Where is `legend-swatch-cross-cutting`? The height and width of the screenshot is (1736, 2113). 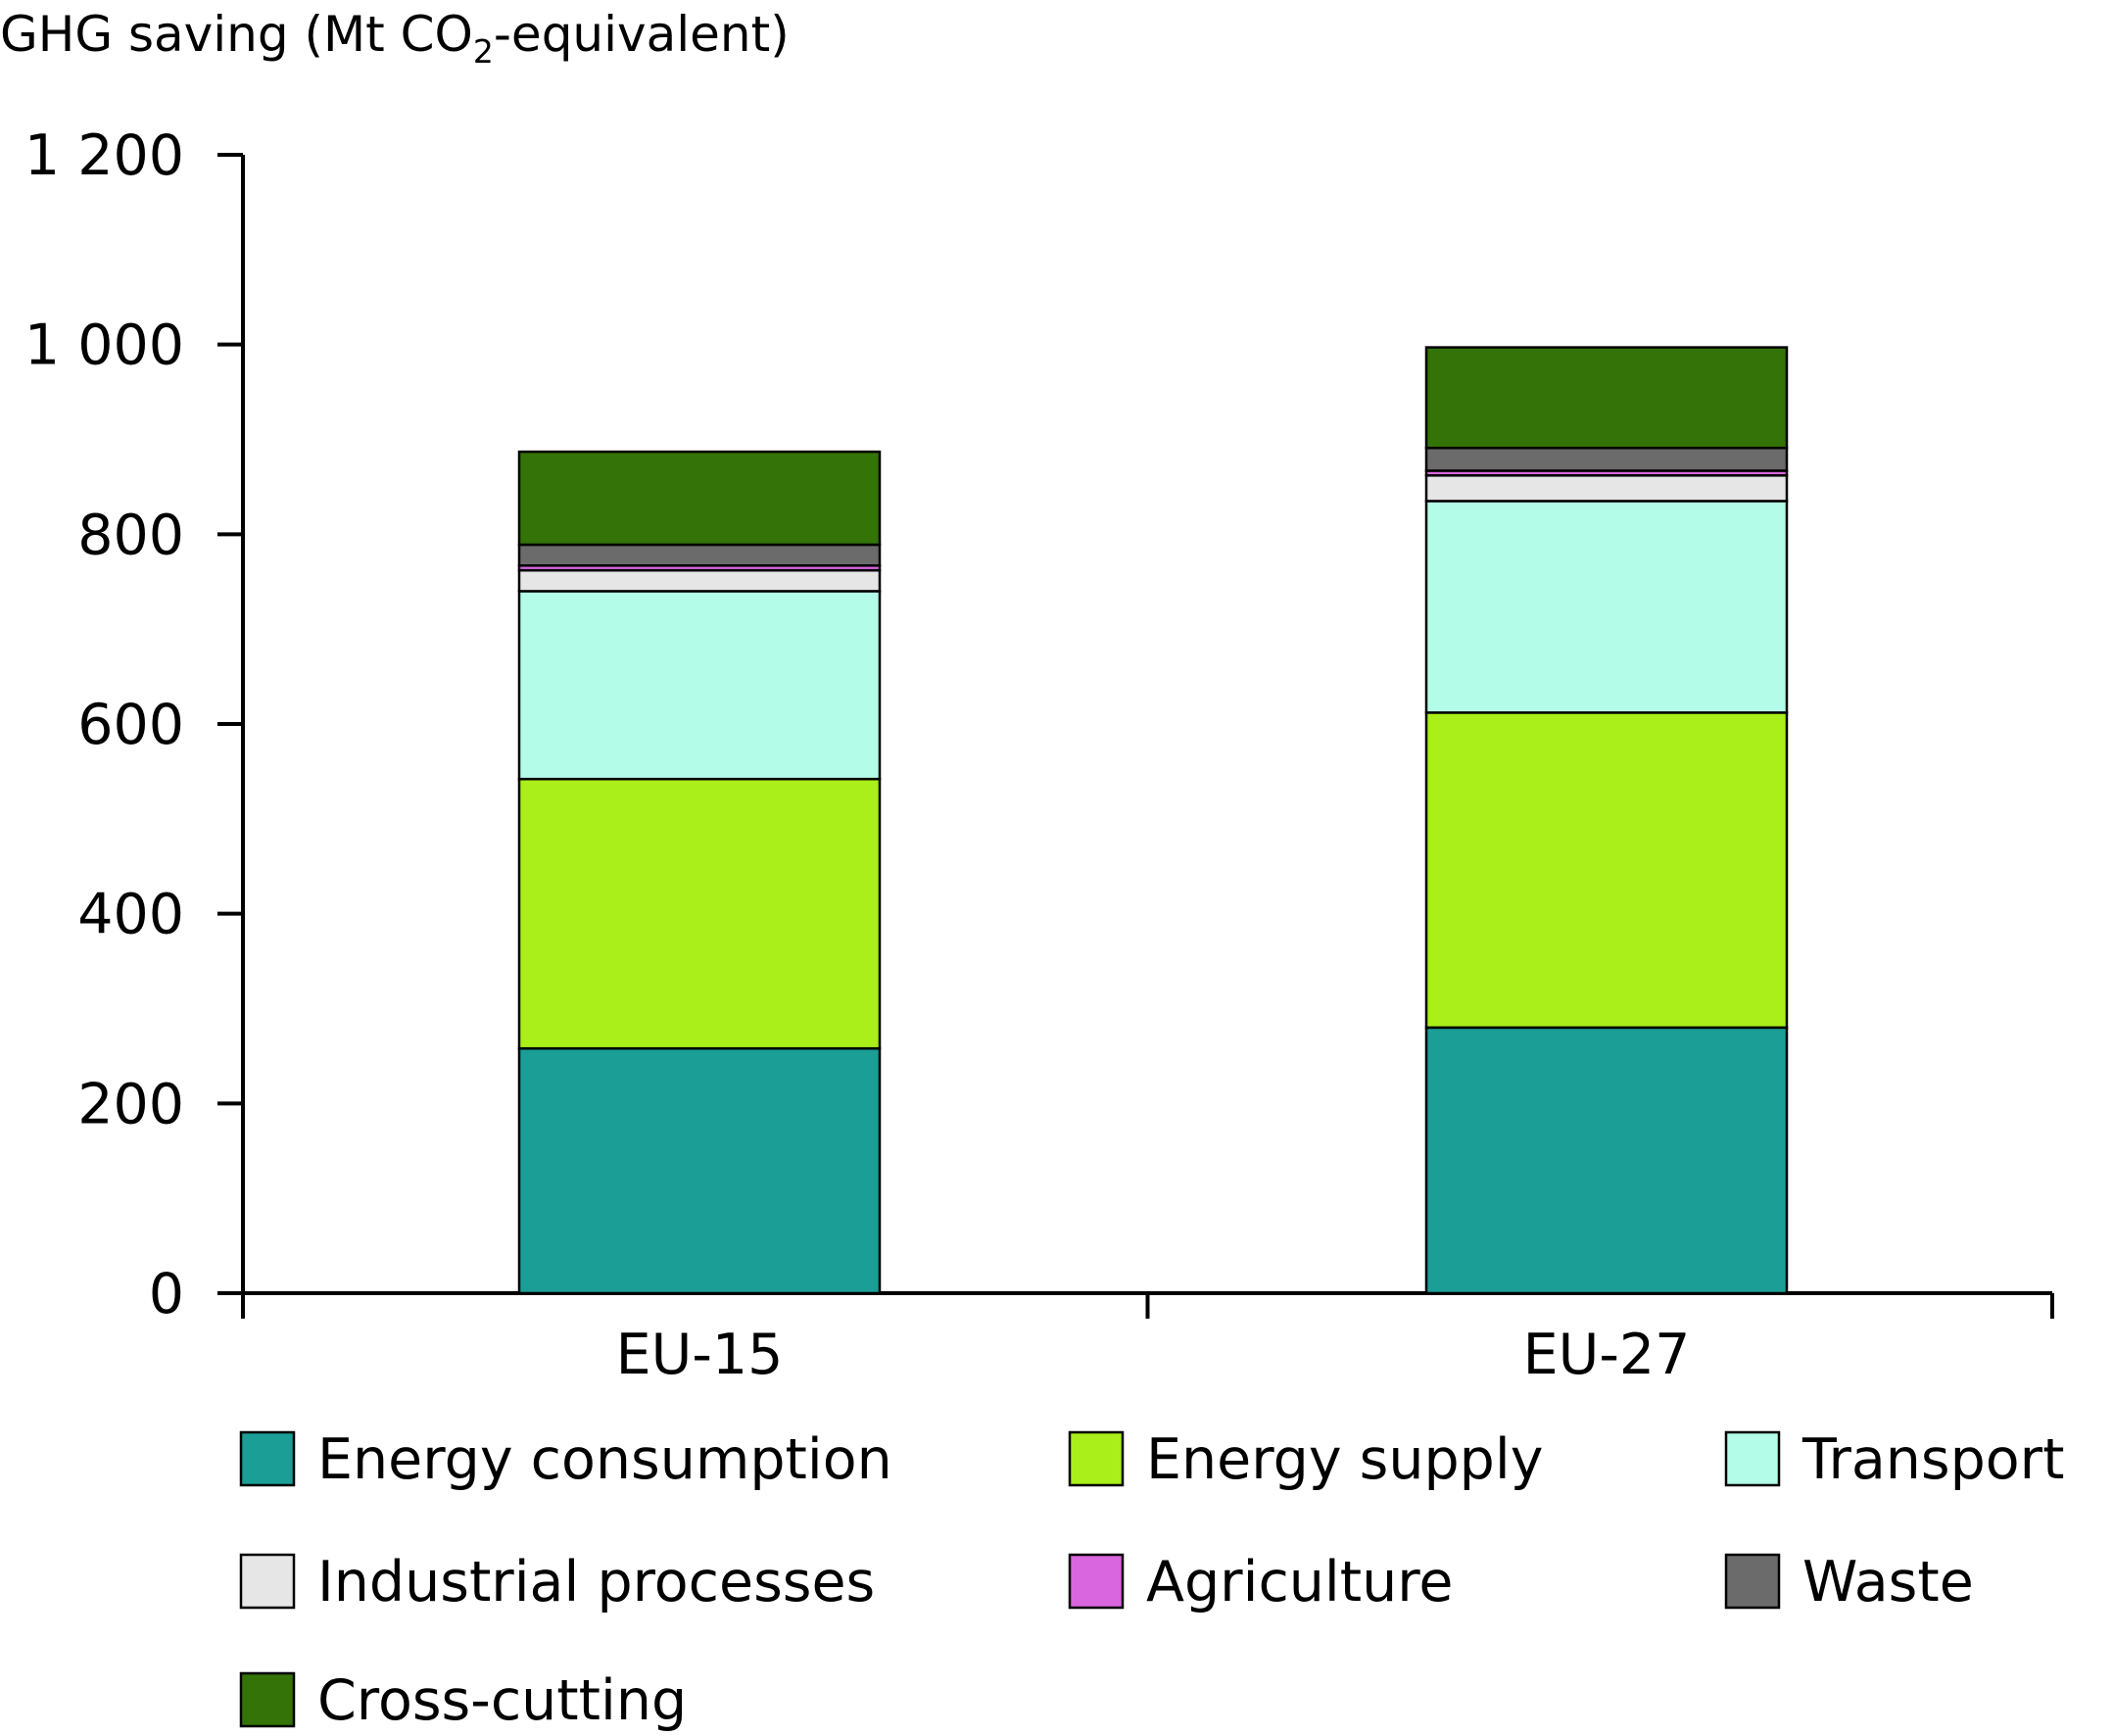 legend-swatch-cross-cutting is located at coordinates (267, 1699).